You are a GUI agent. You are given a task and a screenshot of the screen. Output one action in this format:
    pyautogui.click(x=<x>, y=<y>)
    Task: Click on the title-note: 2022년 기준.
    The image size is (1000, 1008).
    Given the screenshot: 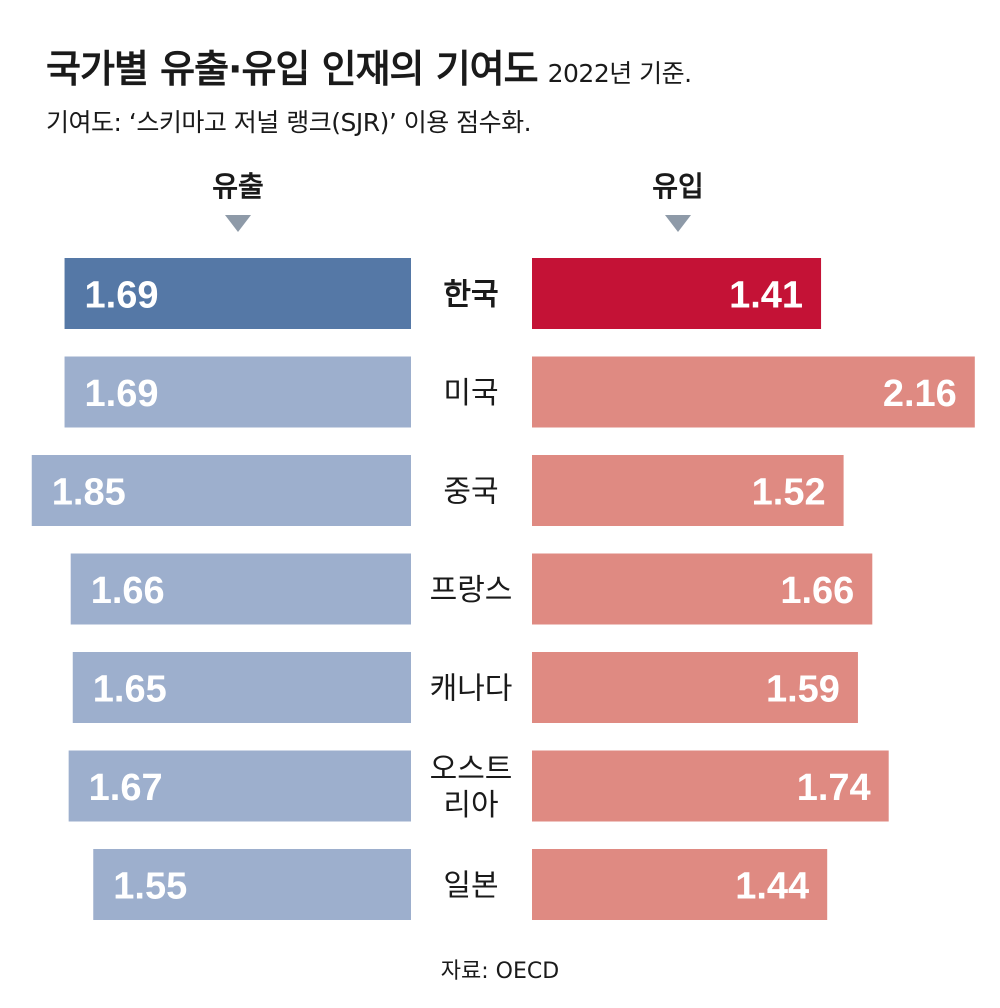 What is the action you would take?
    pyautogui.click(x=620, y=73)
    